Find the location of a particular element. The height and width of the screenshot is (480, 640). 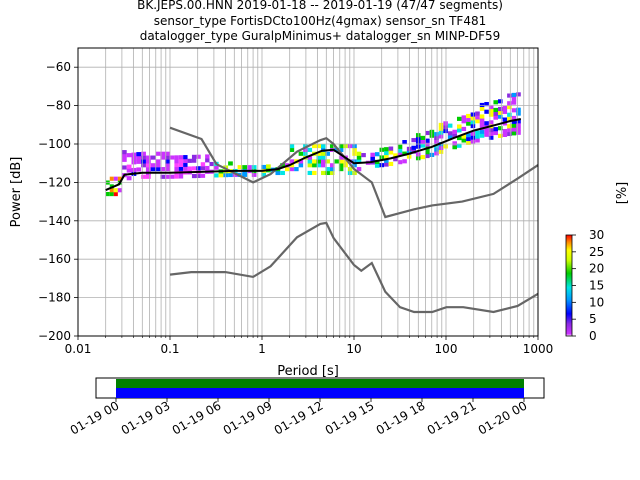

x-tick-label: 100 is located at coordinates (446, 349).